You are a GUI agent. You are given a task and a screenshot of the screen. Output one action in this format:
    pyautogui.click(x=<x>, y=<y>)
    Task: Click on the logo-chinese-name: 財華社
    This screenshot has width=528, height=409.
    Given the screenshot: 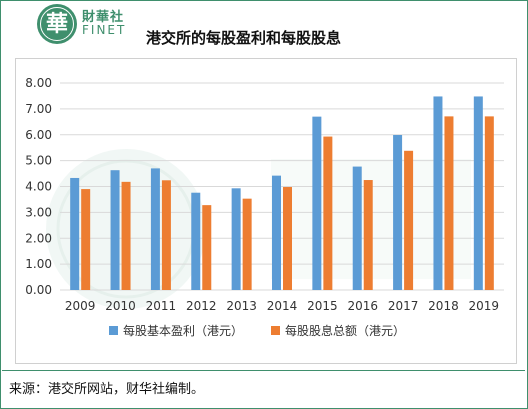 What is the action you would take?
    pyautogui.click(x=103, y=17)
    